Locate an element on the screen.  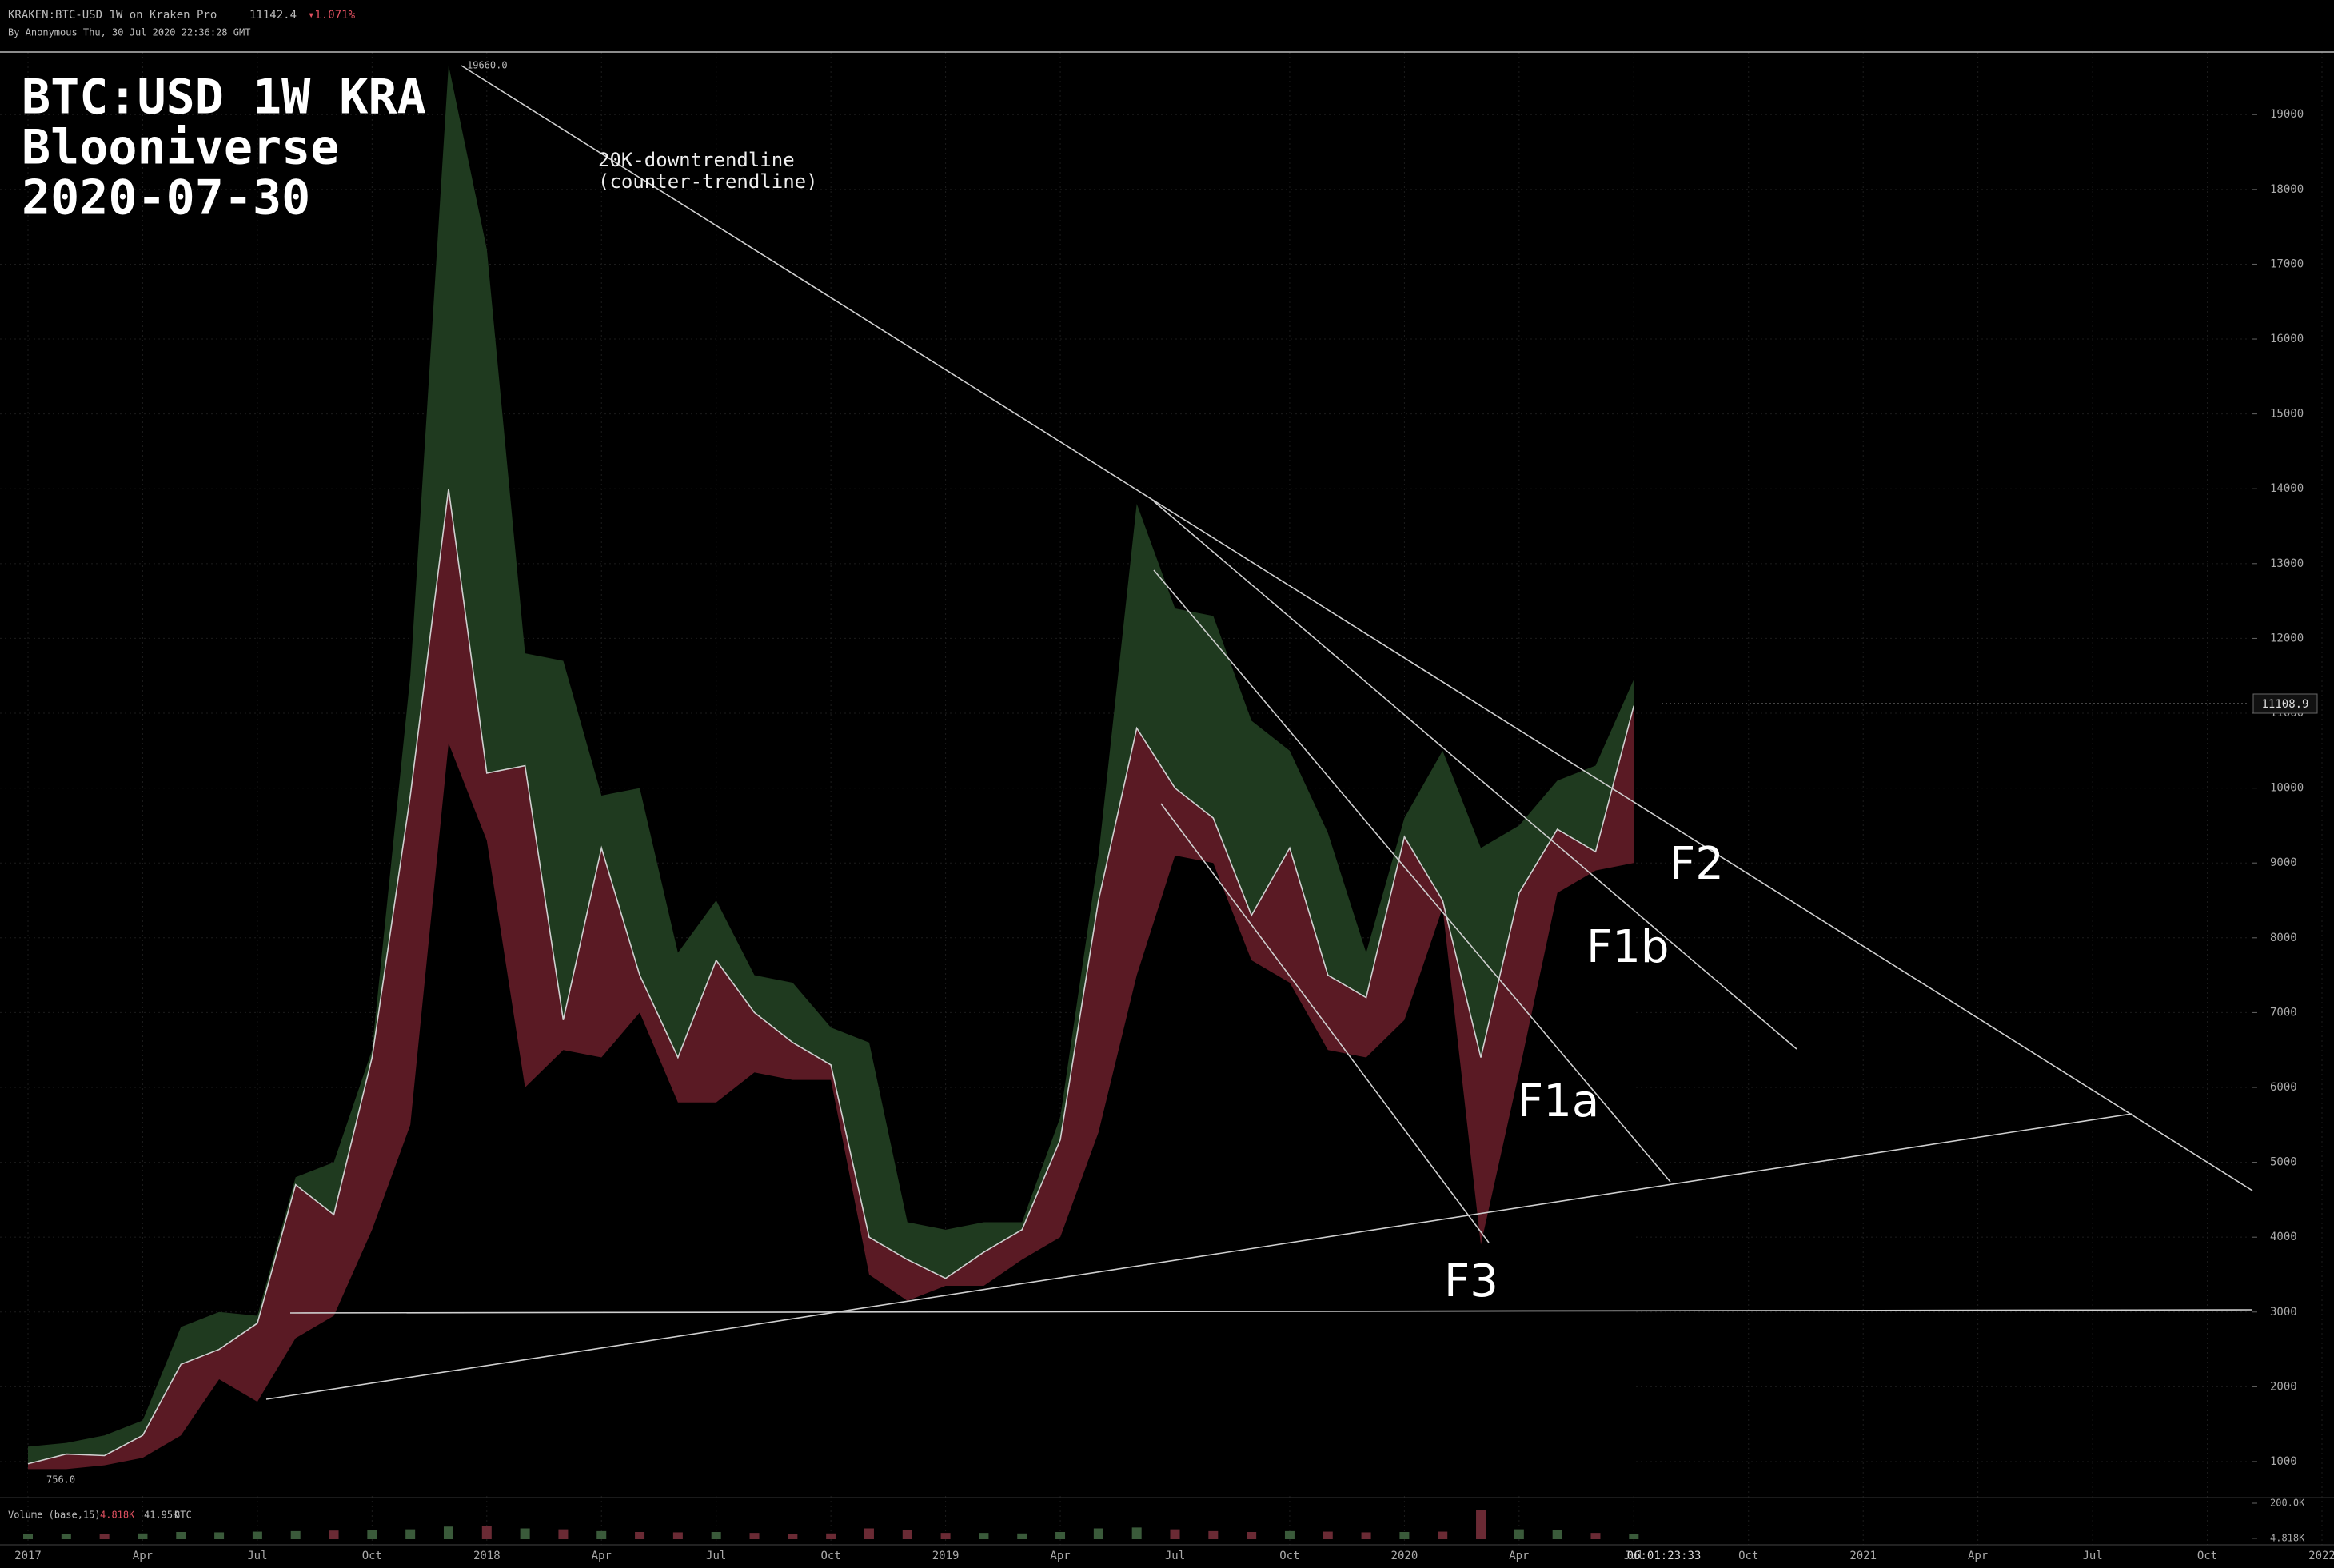
high-label: 19660.0 is located at coordinates (488, 65).